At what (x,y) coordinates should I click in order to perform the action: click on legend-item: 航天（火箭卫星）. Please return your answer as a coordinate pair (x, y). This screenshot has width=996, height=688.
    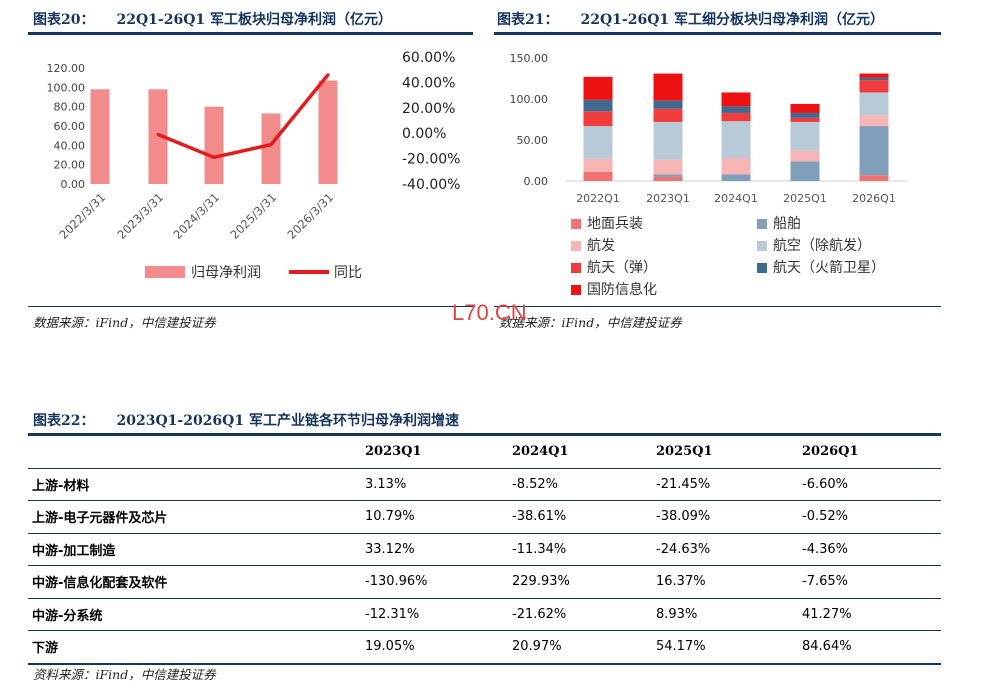
    Looking at the image, I should click on (821, 267).